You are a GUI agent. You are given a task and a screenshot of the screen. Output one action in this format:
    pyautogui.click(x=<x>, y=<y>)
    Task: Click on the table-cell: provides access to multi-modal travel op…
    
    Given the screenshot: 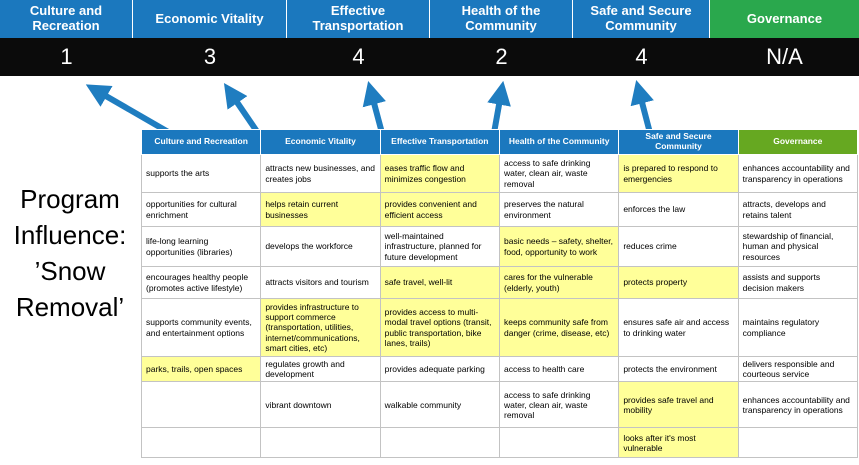 What is the action you would take?
    pyautogui.click(x=439, y=327)
    